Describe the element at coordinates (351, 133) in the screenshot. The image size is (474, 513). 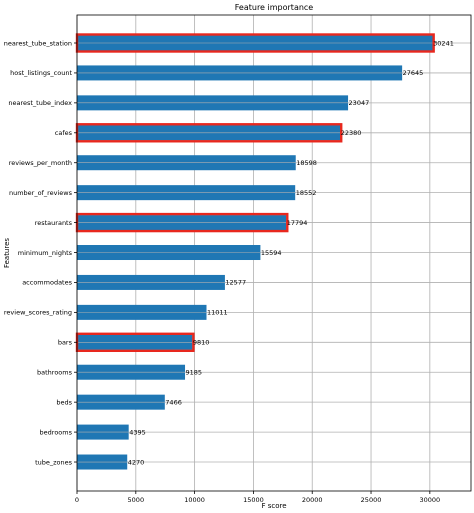
I see `data-label: 22380` at that location.